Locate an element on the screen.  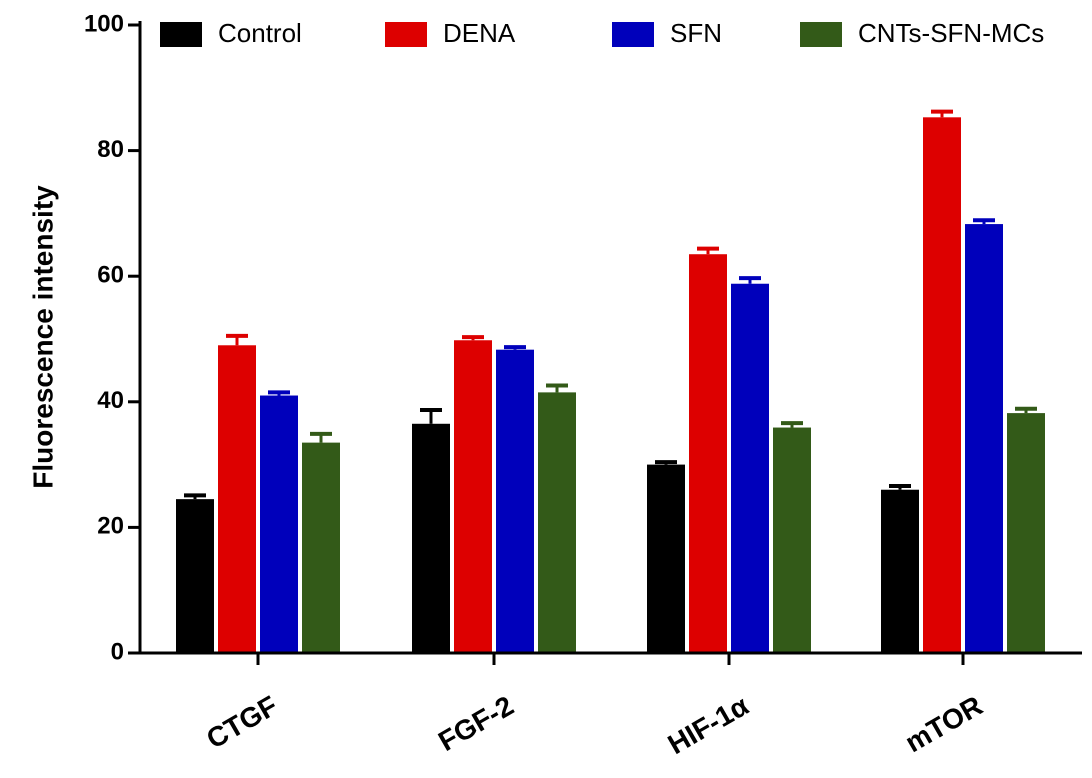
legend-label: DENA is located at coordinates (479, 33).